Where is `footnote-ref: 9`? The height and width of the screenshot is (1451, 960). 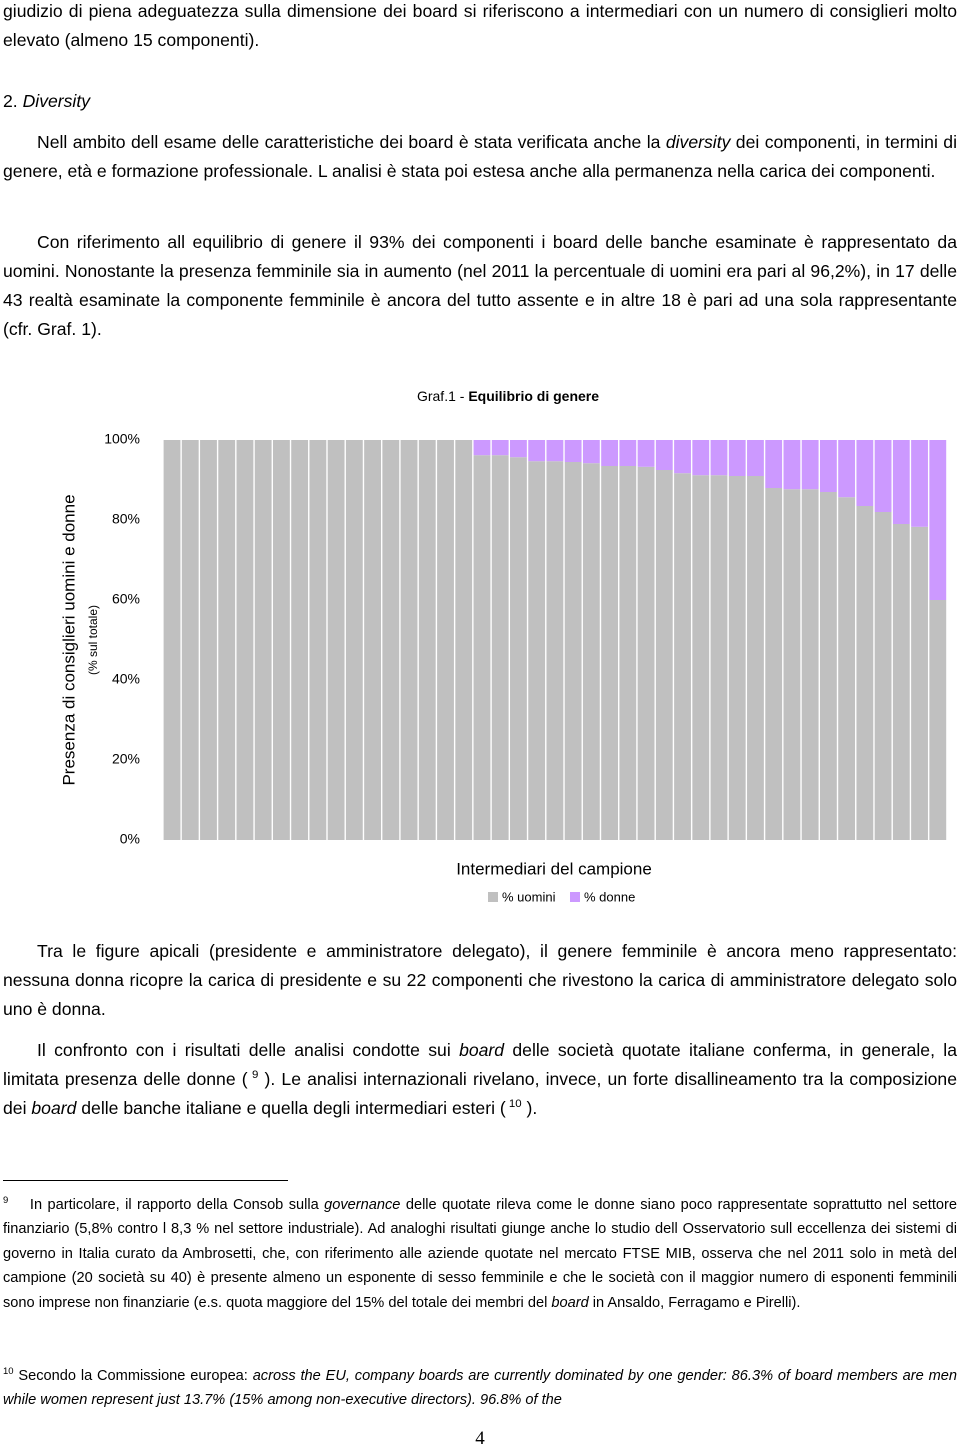 footnote-ref: 9 is located at coordinates (253, 1075).